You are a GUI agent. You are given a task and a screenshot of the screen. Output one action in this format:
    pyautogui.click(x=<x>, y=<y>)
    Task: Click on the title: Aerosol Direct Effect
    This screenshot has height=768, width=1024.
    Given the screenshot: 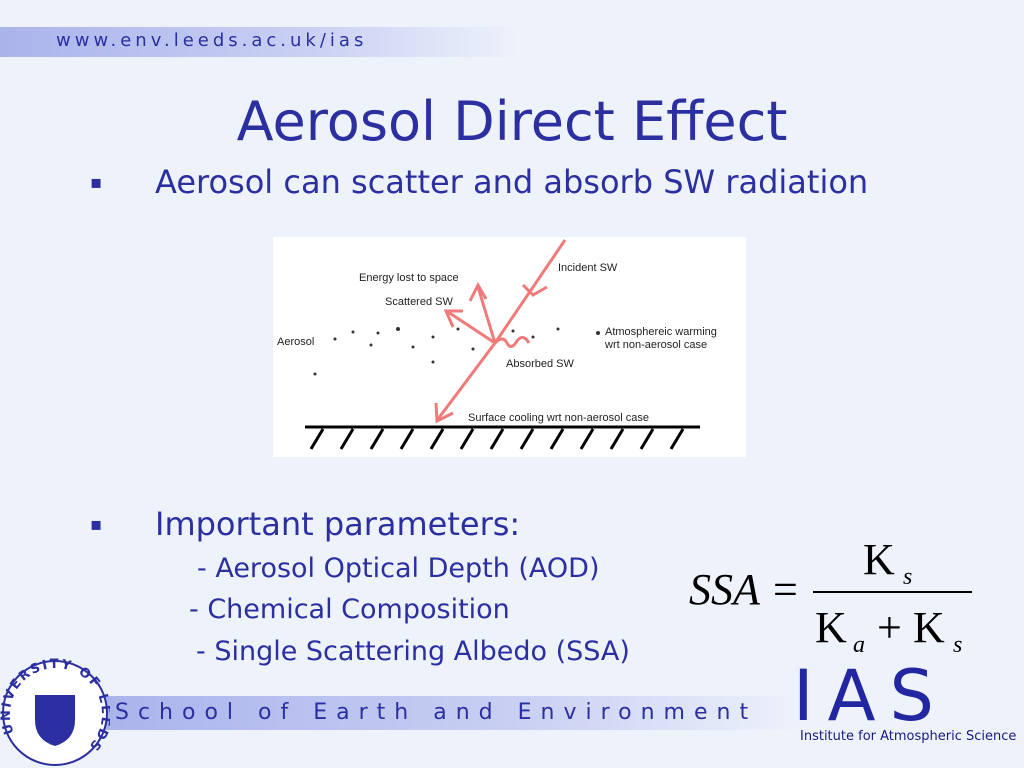 What is the action you would take?
    pyautogui.click(x=512, y=121)
    